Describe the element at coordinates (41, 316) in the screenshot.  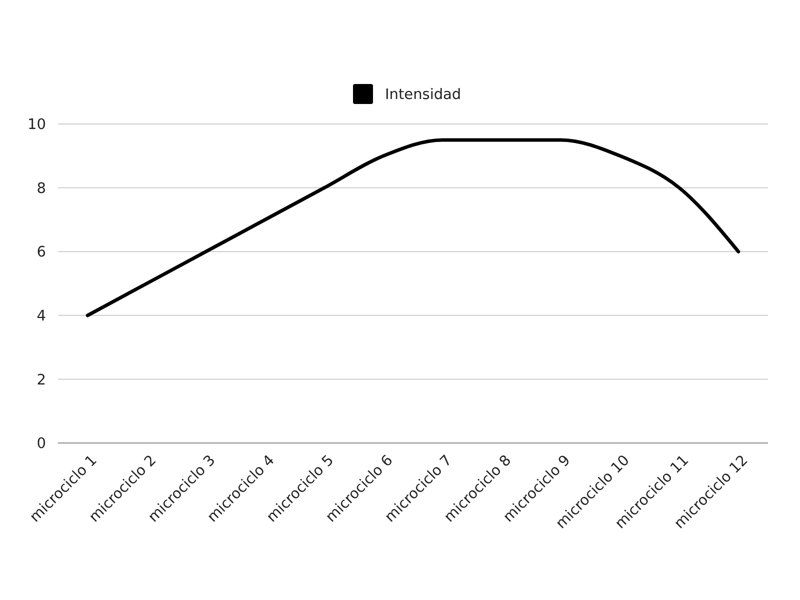
I see `y-tick-label: 4` at that location.